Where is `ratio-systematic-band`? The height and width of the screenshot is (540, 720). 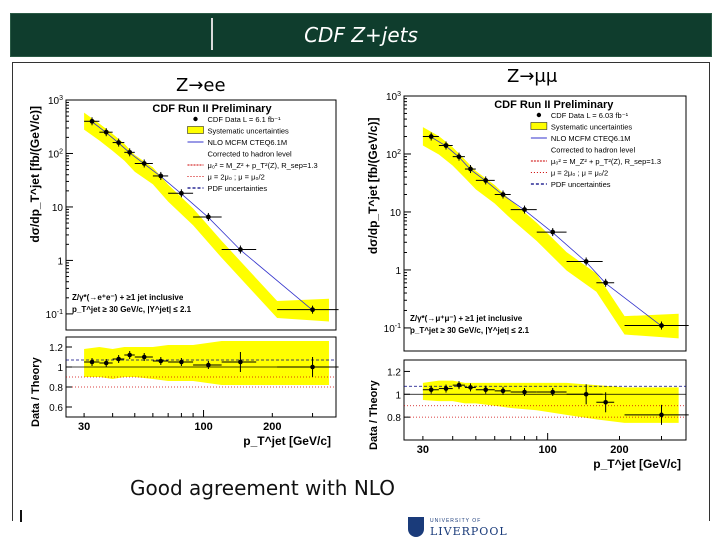 ratio-systematic-band is located at coordinates (206, 363).